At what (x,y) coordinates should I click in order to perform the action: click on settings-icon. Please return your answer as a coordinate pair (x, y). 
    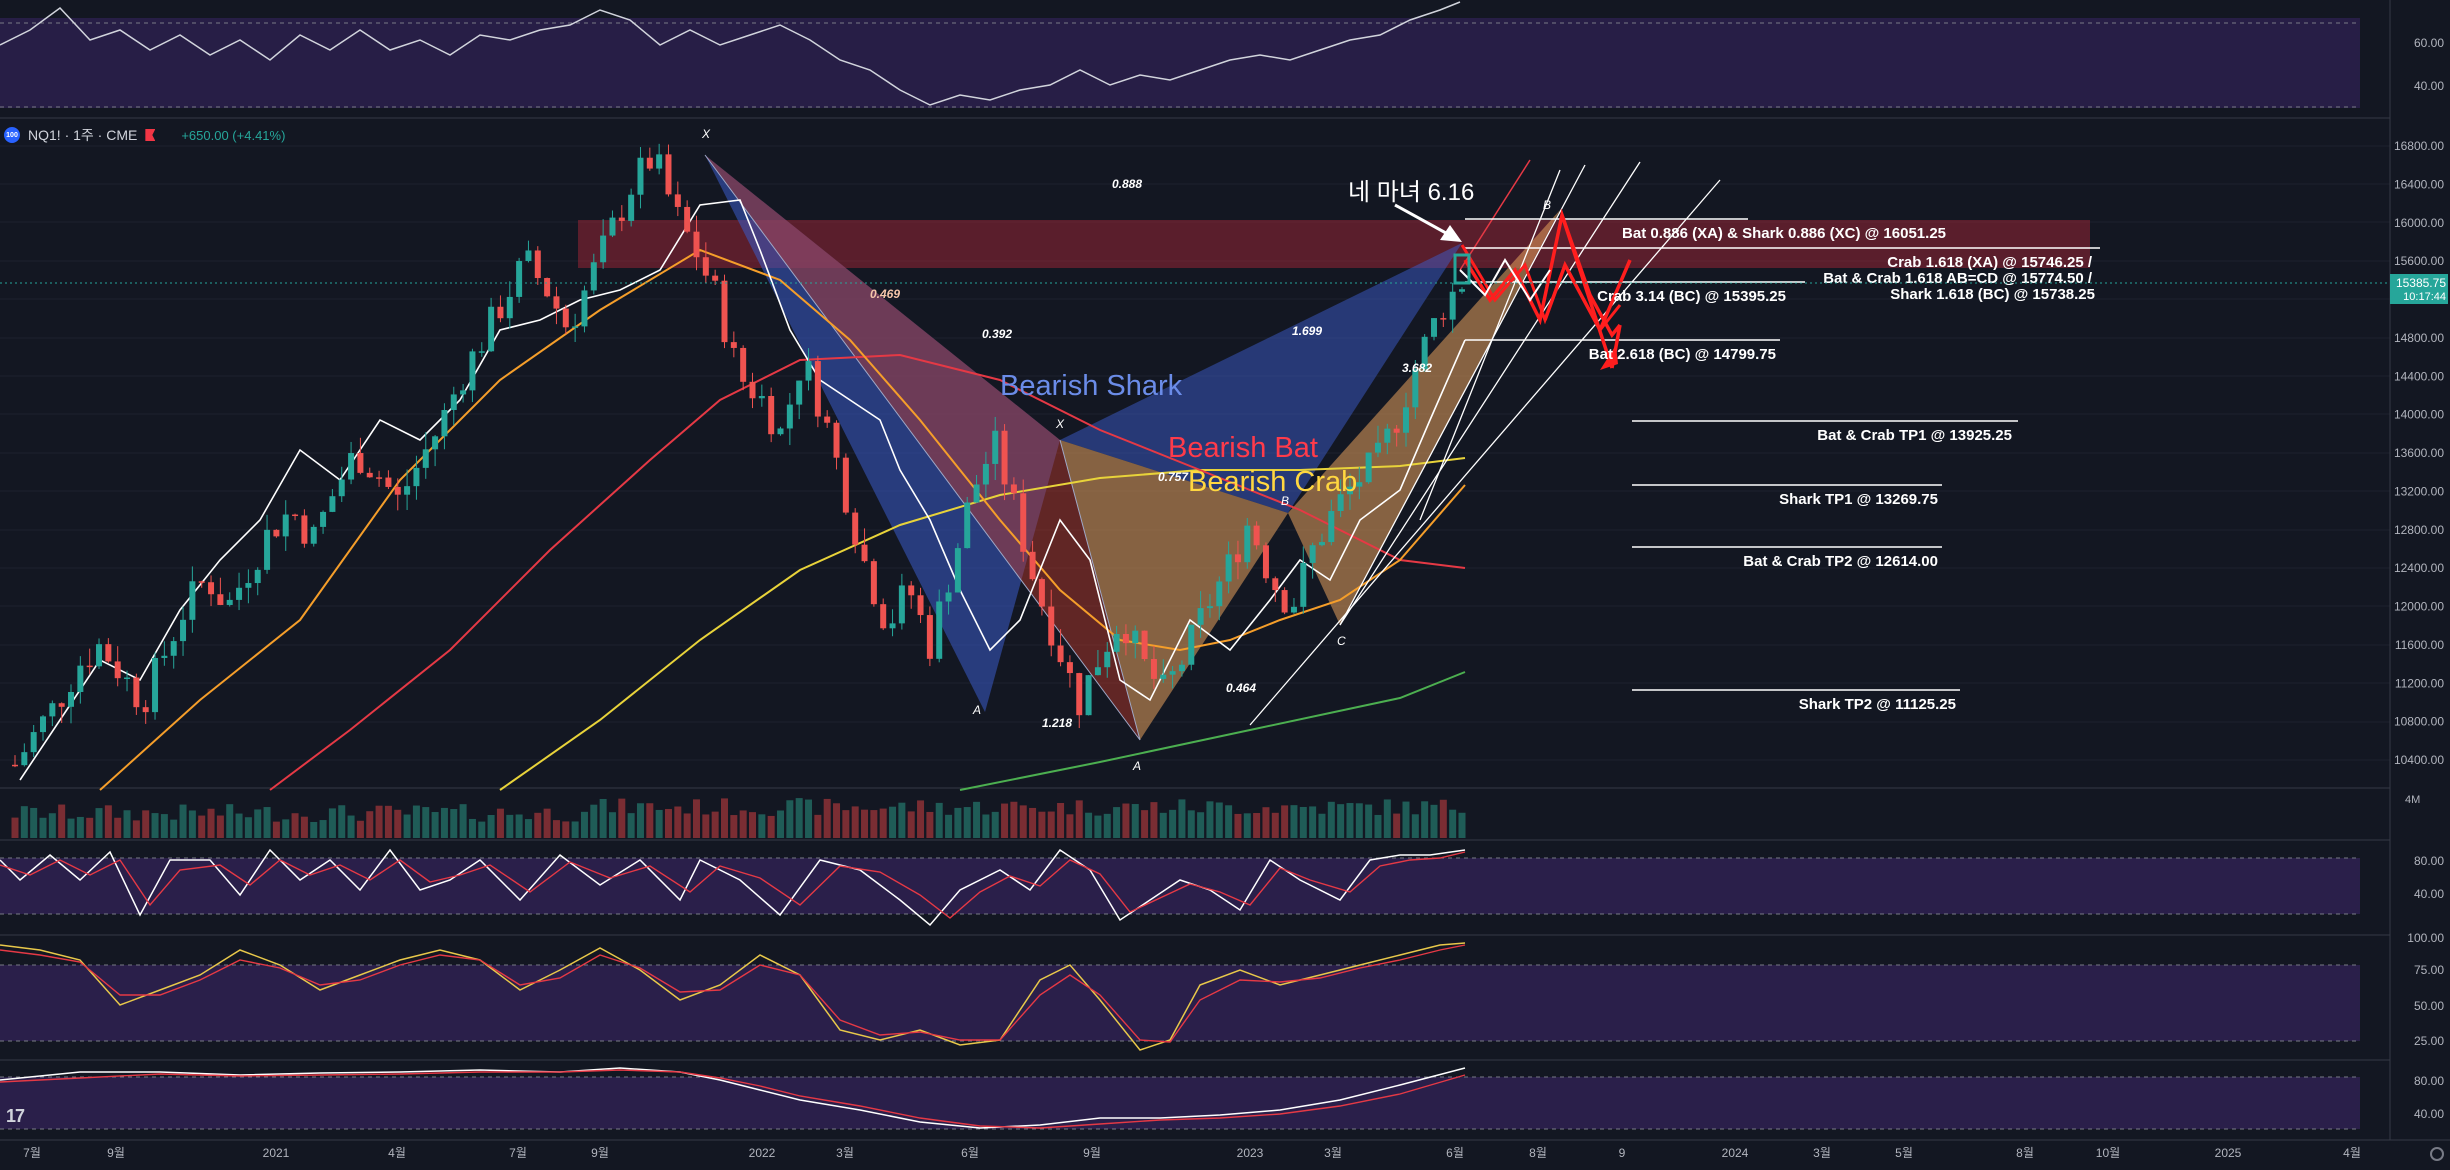
    Looking at the image, I should click on (2437, 1154).